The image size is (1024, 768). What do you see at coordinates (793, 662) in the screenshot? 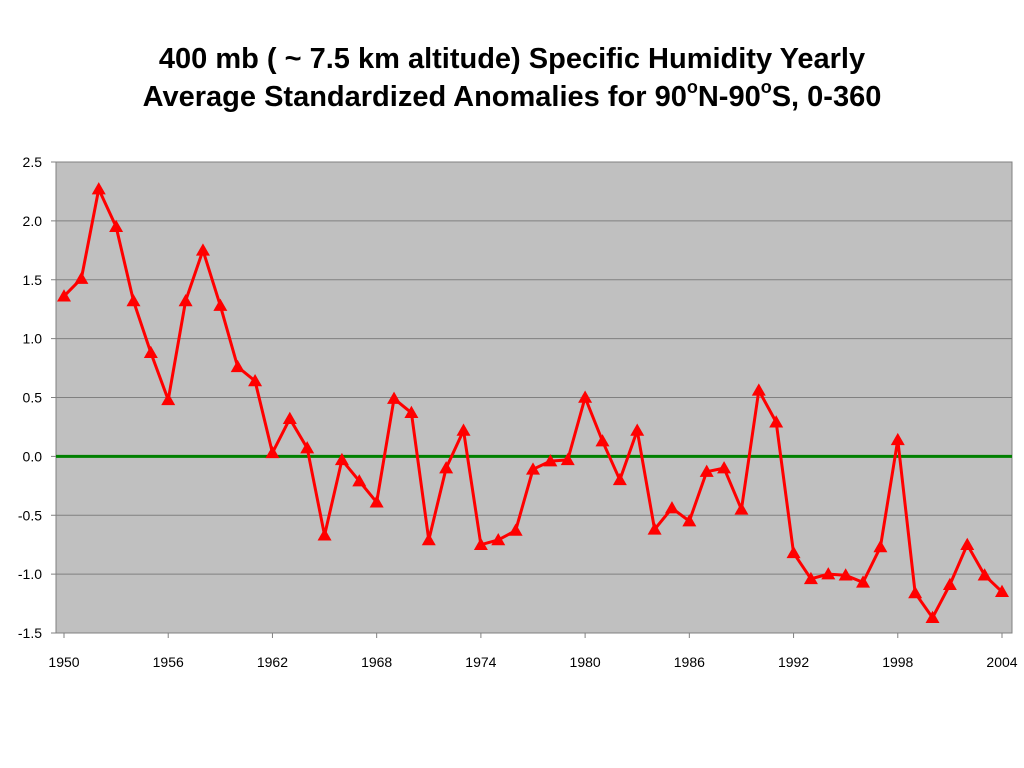
I see `x-tick-label: 1992` at bounding box center [793, 662].